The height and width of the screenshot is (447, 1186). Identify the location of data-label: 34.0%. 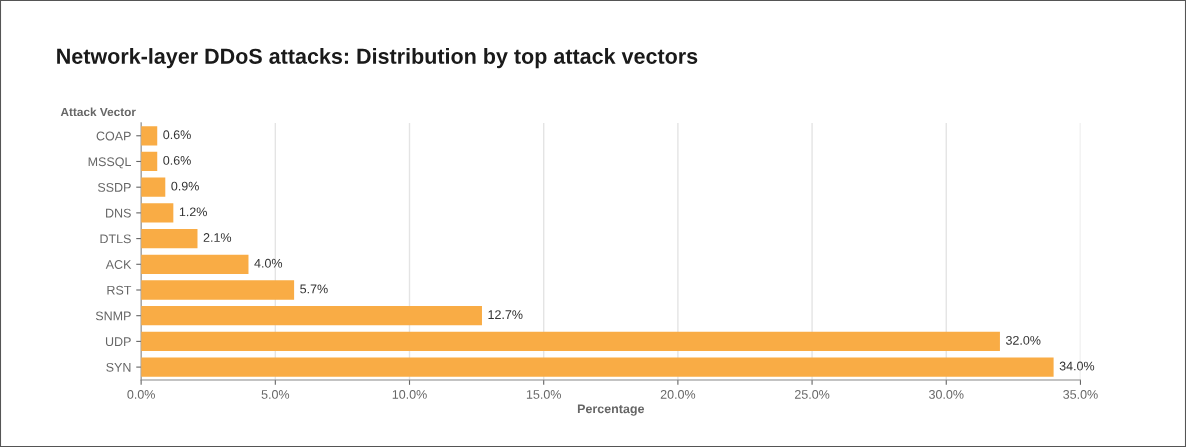
(1077, 366).